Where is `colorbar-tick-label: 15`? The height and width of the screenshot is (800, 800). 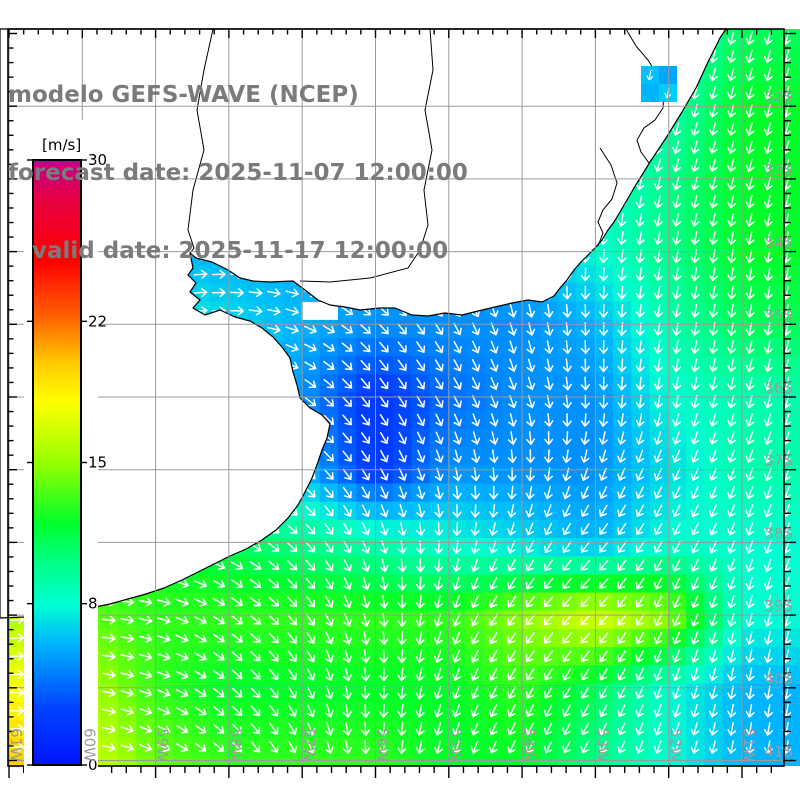 colorbar-tick-label: 15 is located at coordinates (97, 463).